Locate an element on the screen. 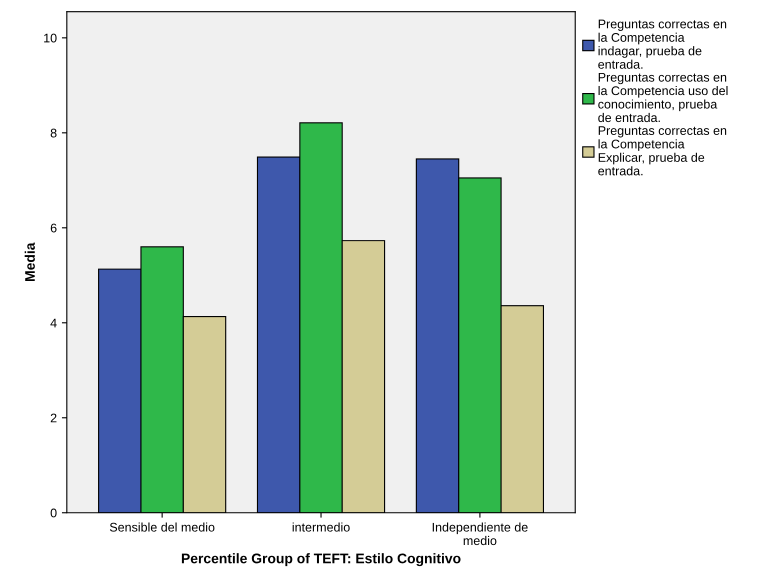  y-tick-label: 10 is located at coordinates (50, 38).